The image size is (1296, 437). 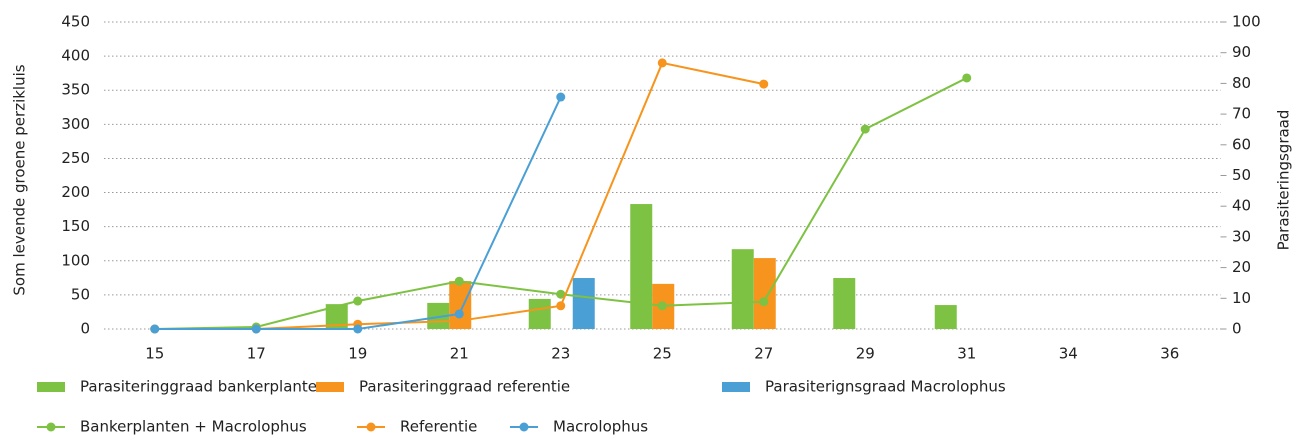 I want to click on legend-label: Parasiteringgraad referentie, so click(x=464, y=387).